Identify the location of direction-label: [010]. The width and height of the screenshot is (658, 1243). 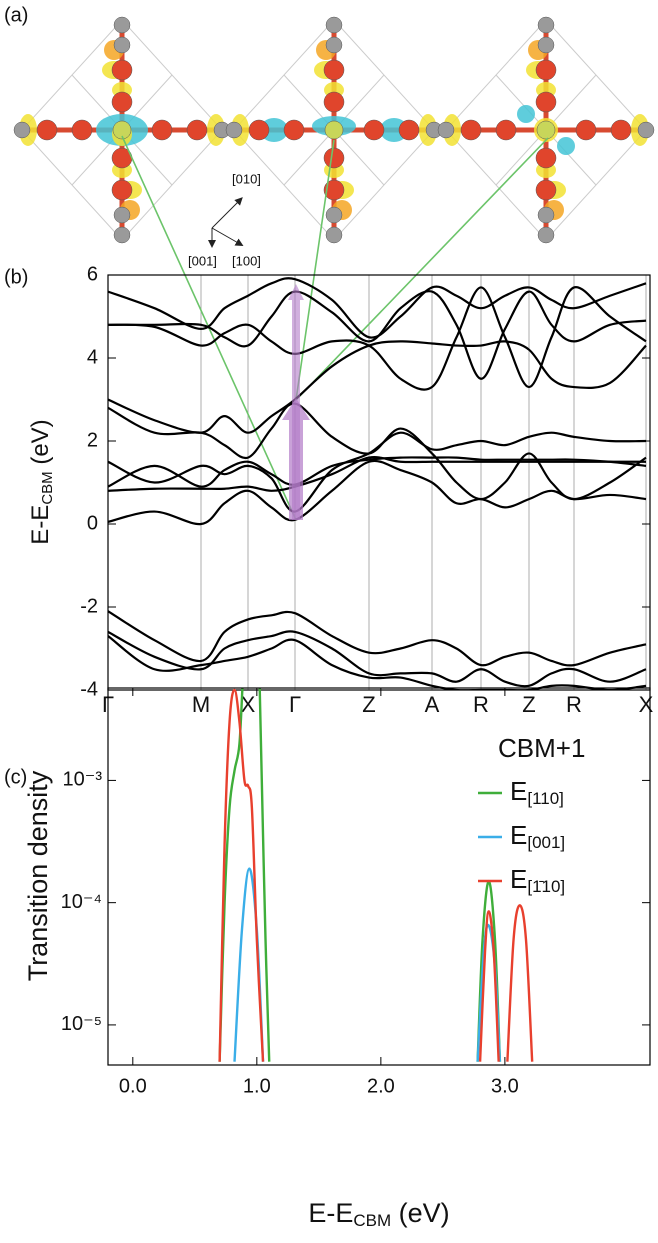
(246, 178).